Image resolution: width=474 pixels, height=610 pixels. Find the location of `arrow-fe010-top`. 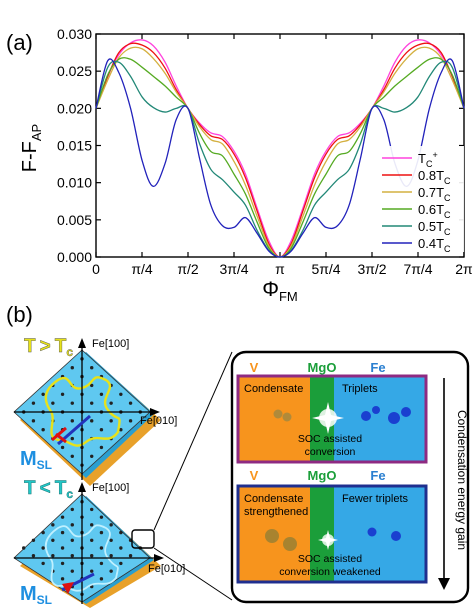

arrow-fe010-top is located at coordinates (155, 412).